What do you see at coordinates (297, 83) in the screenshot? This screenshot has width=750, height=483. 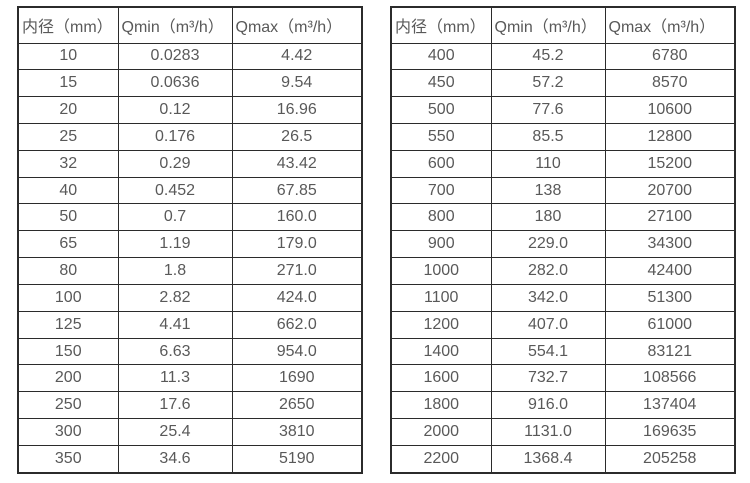 I see `table-cell: 9.54` at bounding box center [297, 83].